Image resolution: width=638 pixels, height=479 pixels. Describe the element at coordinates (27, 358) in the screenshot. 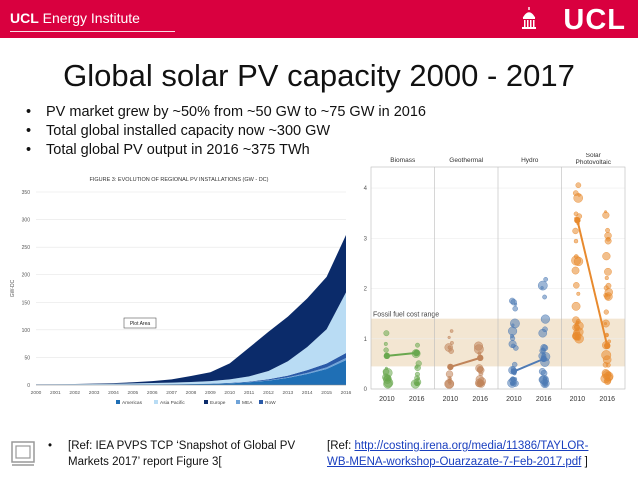

I see `y-tick-label: 50` at that location.